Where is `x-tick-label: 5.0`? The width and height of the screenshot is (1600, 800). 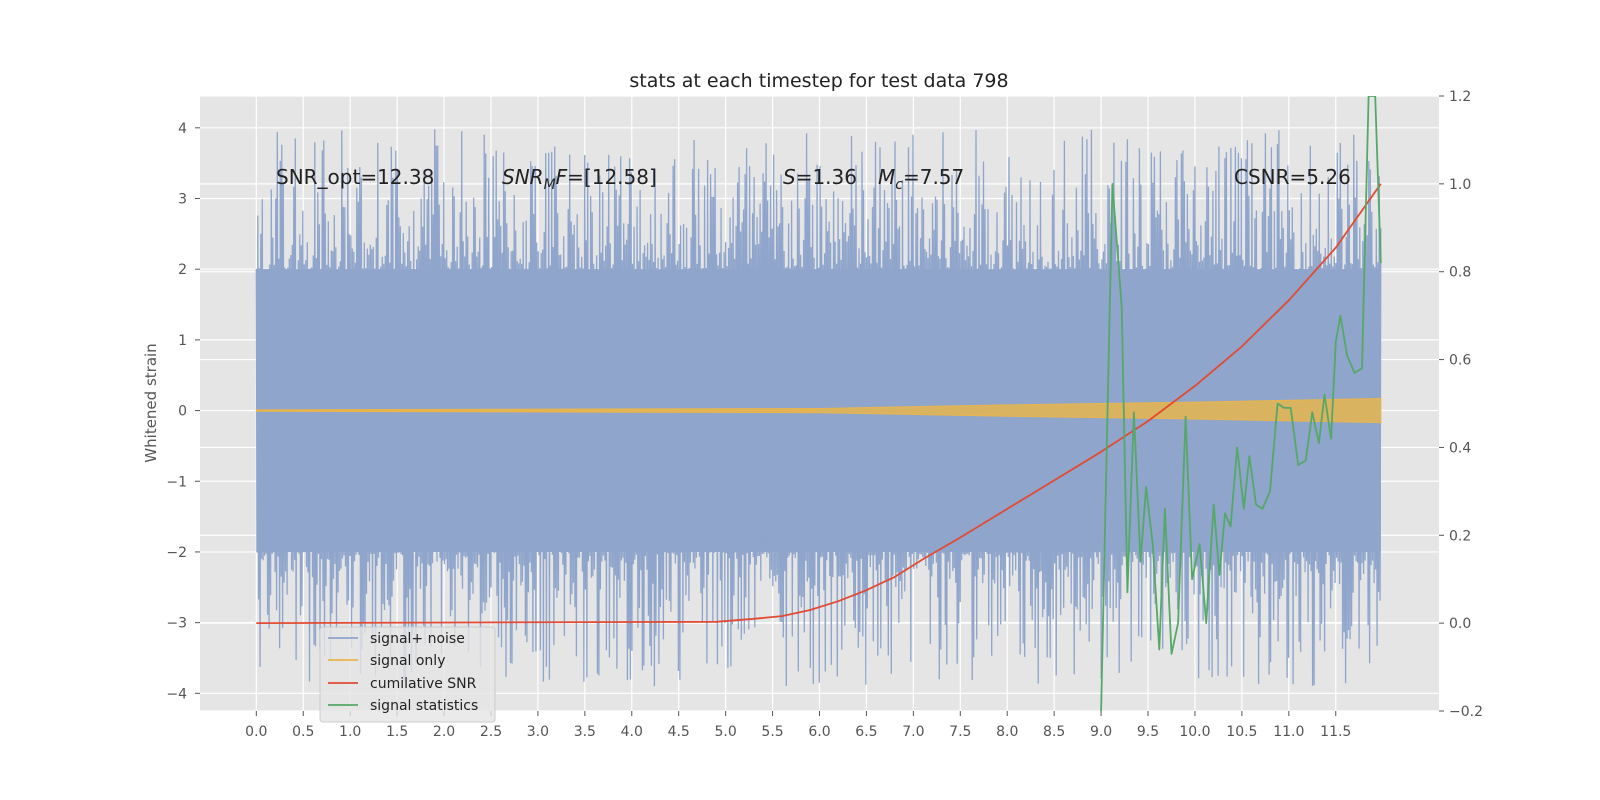 x-tick-label: 5.0 is located at coordinates (726, 732).